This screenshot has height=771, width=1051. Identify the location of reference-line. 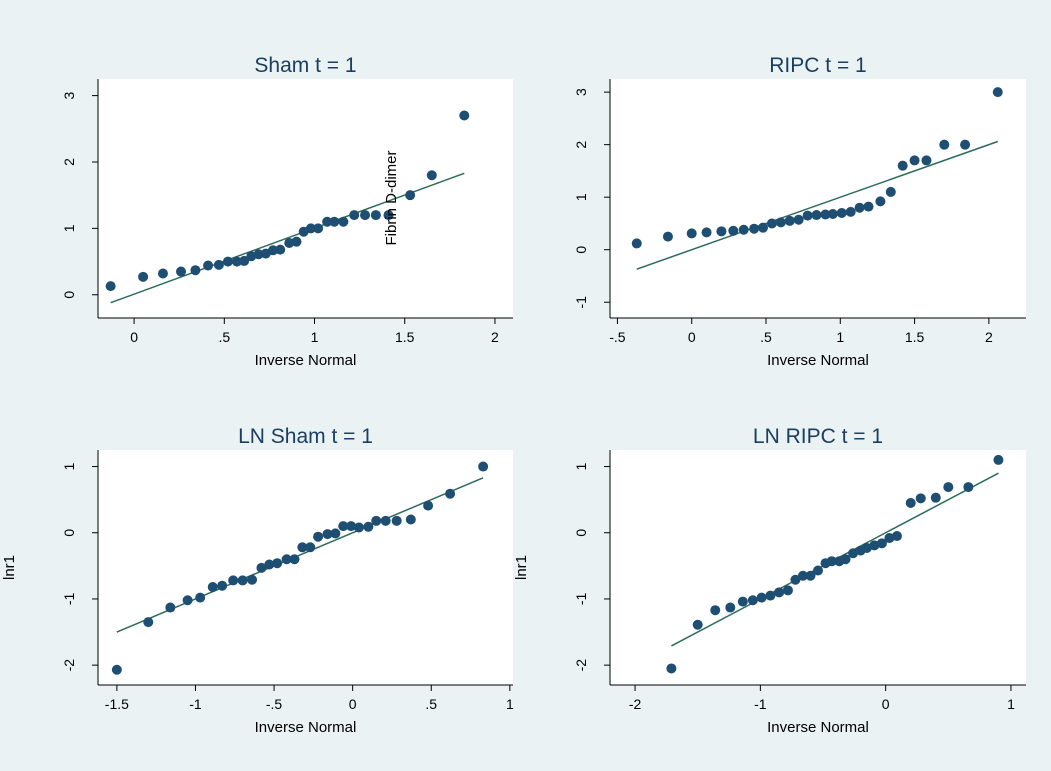
(300, 555).